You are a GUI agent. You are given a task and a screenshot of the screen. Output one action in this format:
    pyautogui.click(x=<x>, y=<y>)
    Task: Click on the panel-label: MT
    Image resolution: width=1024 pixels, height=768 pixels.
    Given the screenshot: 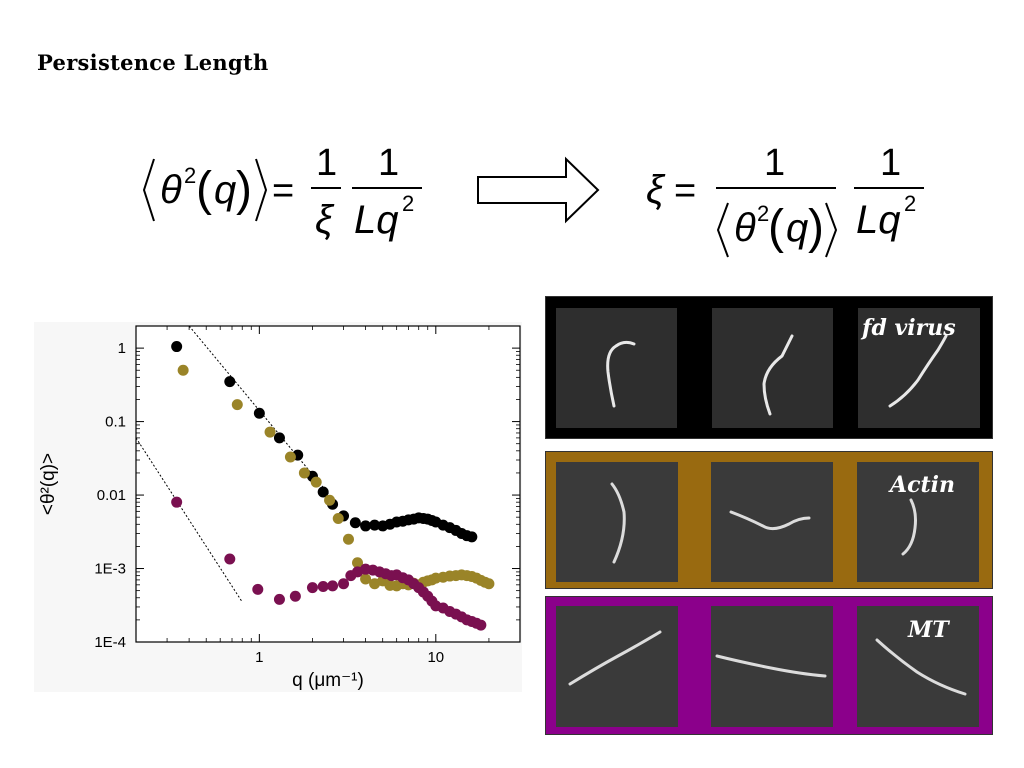 What is the action you would take?
    pyautogui.click(x=928, y=630)
    